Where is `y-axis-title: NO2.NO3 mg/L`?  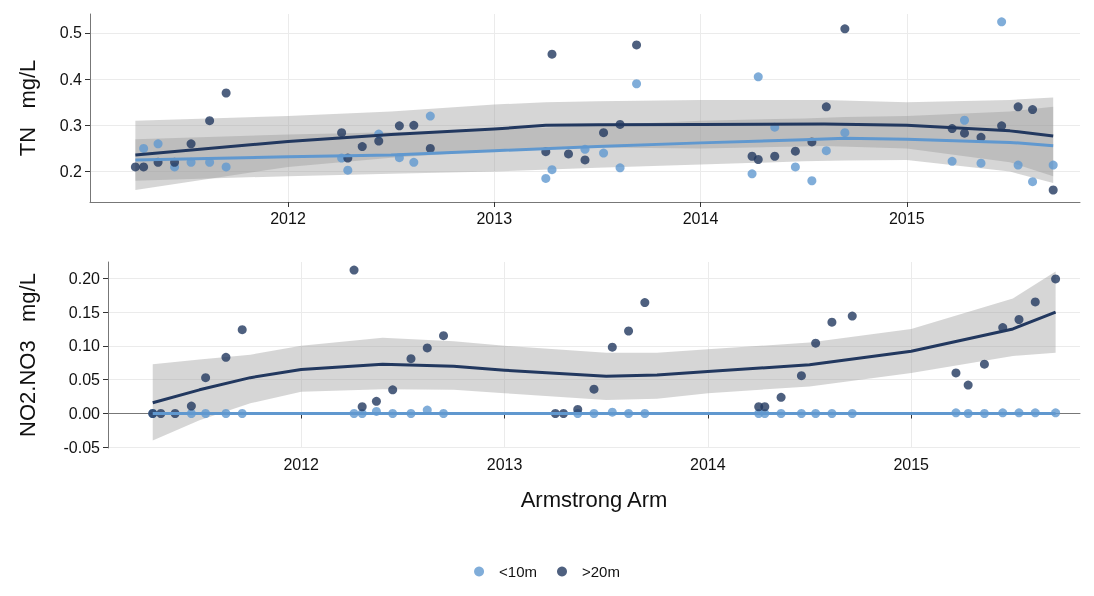 y-axis-title: NO2.NO3 mg/L is located at coordinates (27, 355).